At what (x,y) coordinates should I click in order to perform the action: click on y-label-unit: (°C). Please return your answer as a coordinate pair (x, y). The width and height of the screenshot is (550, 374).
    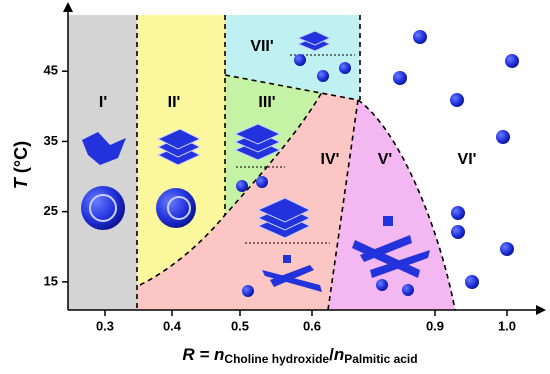
    Looking at the image, I should click on (21, 159).